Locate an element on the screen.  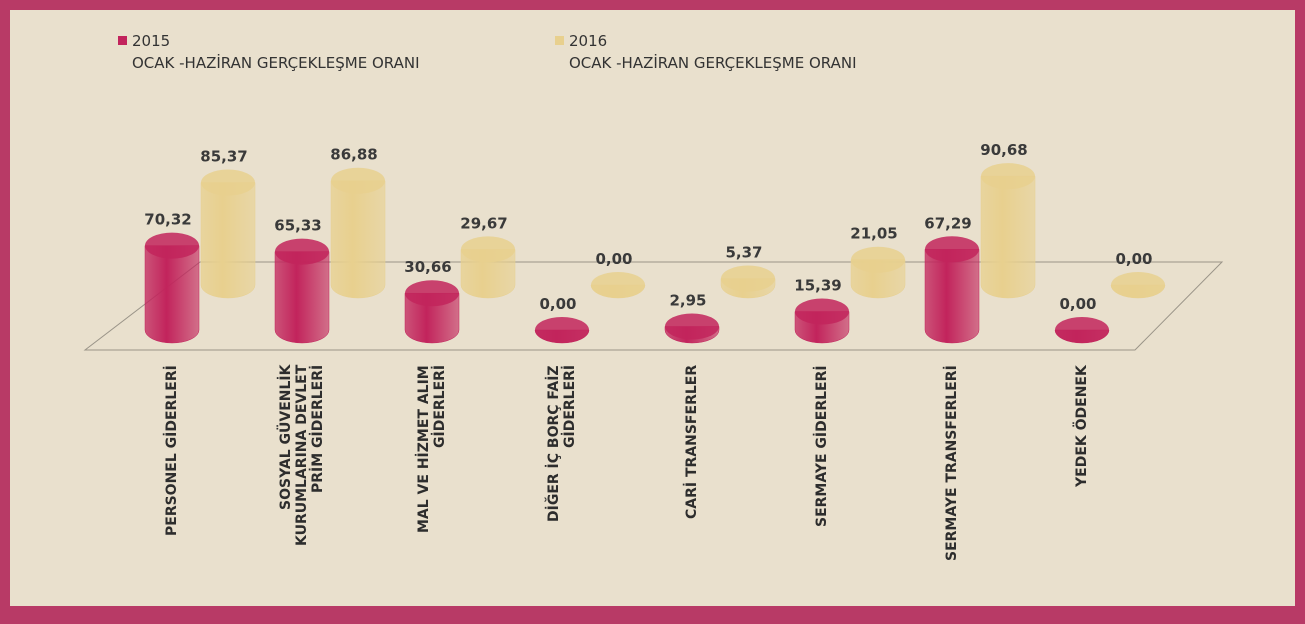
x-tick-label: SERMAYE TRANSFERLERİ is located at coordinates (952, 463).